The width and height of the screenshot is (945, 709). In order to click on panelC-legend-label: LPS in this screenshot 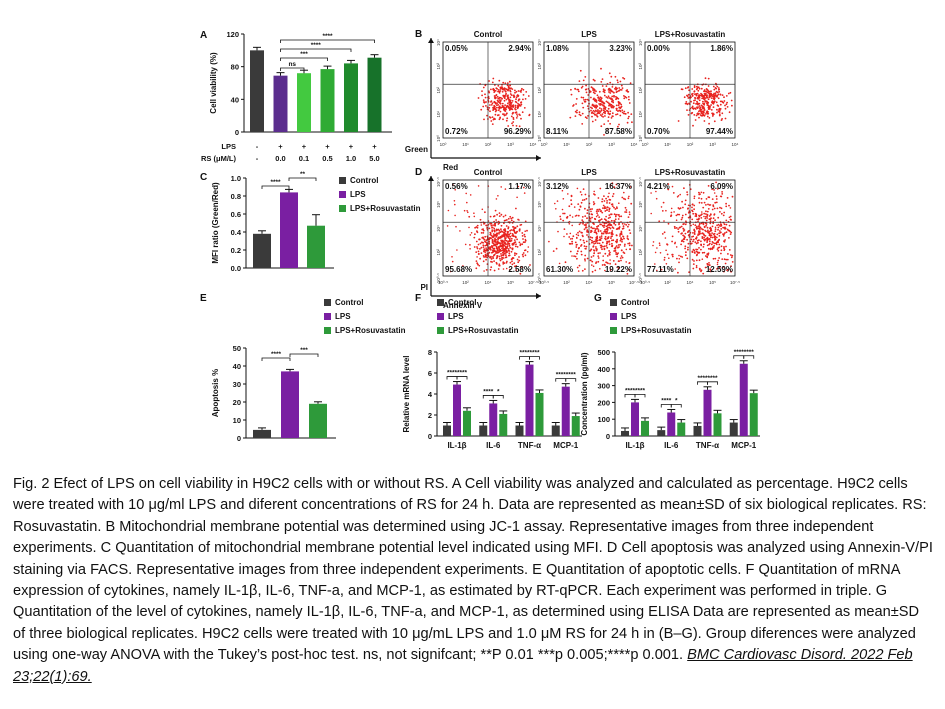, I will do `click(358, 194)`.